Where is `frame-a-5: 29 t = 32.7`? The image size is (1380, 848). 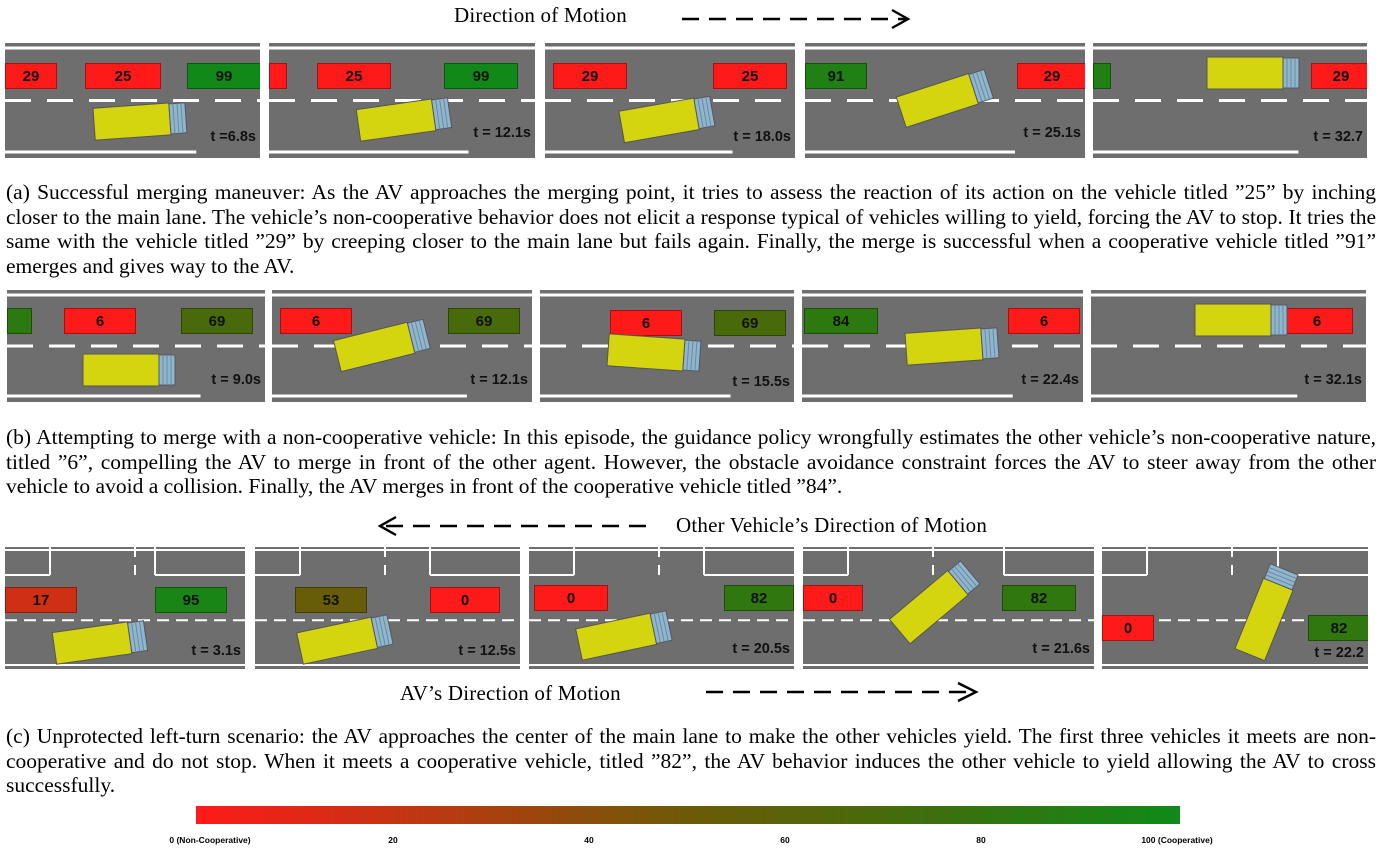
frame-a-5: 29 t = 32.7 is located at coordinates (1230, 100).